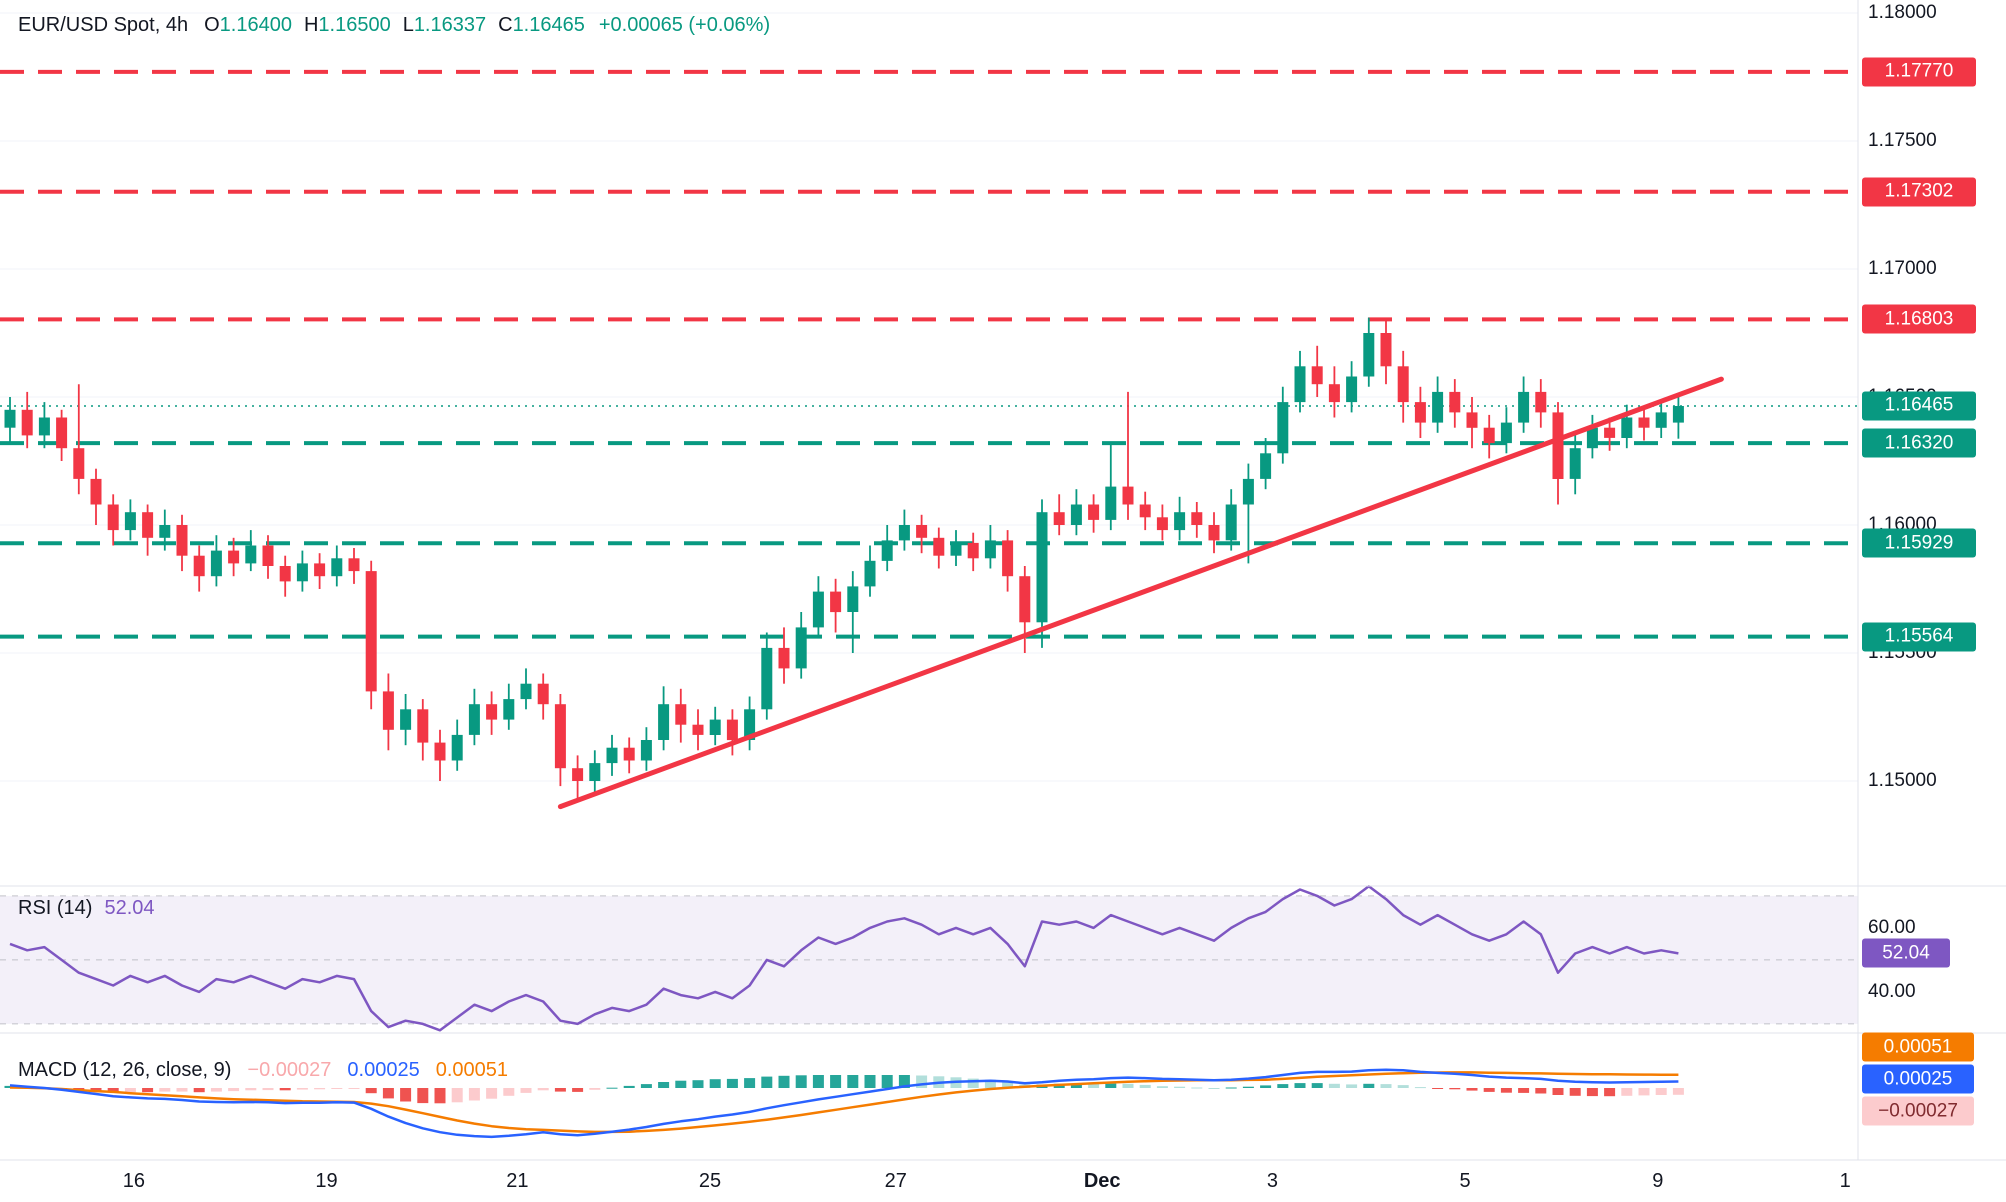  What do you see at coordinates (1932, 580) in the screenshot?
I see `price-axis` at bounding box center [1932, 580].